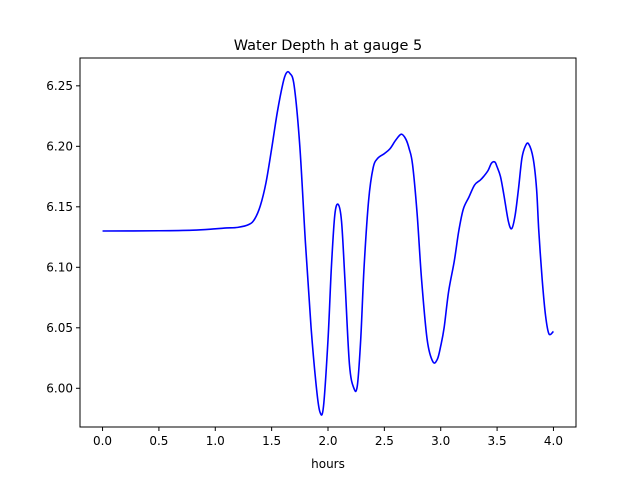 The width and height of the screenshot is (640, 480). I want to click on y-axis-ticks: 6.00 6.05 6.10 6.15 6.20 6.25, so click(63, 237).